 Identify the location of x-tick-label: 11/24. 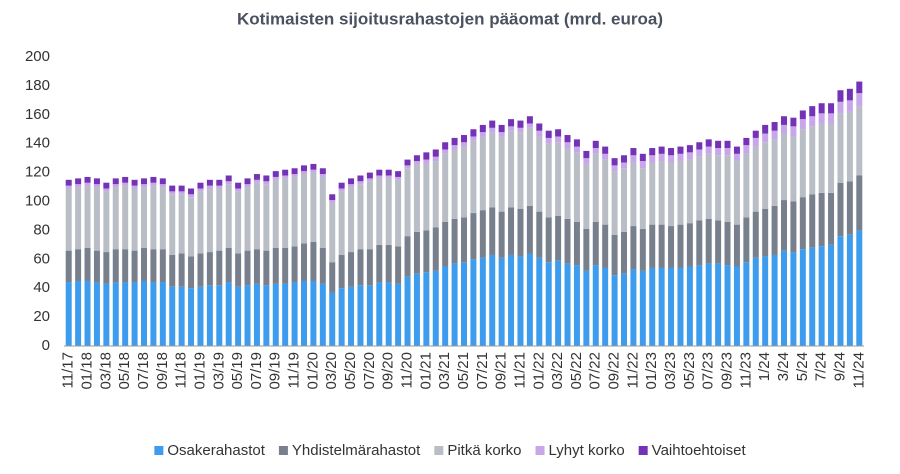
(858, 370).